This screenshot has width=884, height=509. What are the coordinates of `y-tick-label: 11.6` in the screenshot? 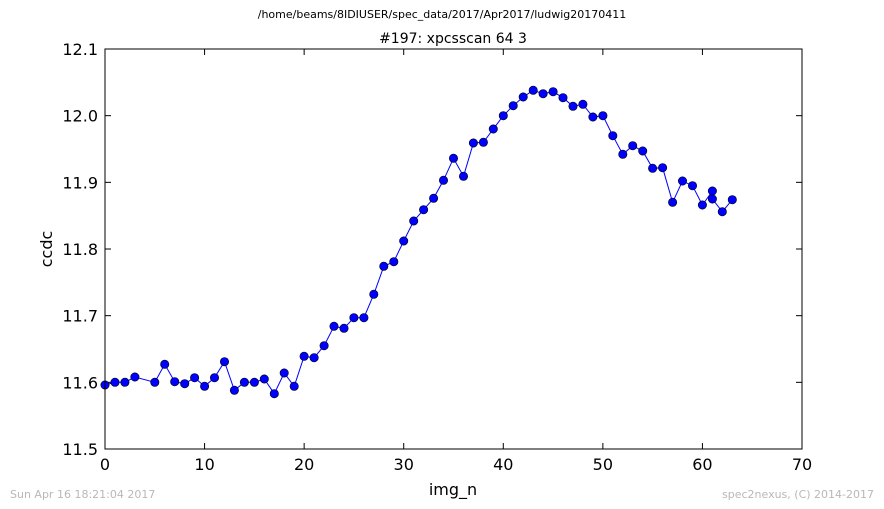 It's located at (80, 382).